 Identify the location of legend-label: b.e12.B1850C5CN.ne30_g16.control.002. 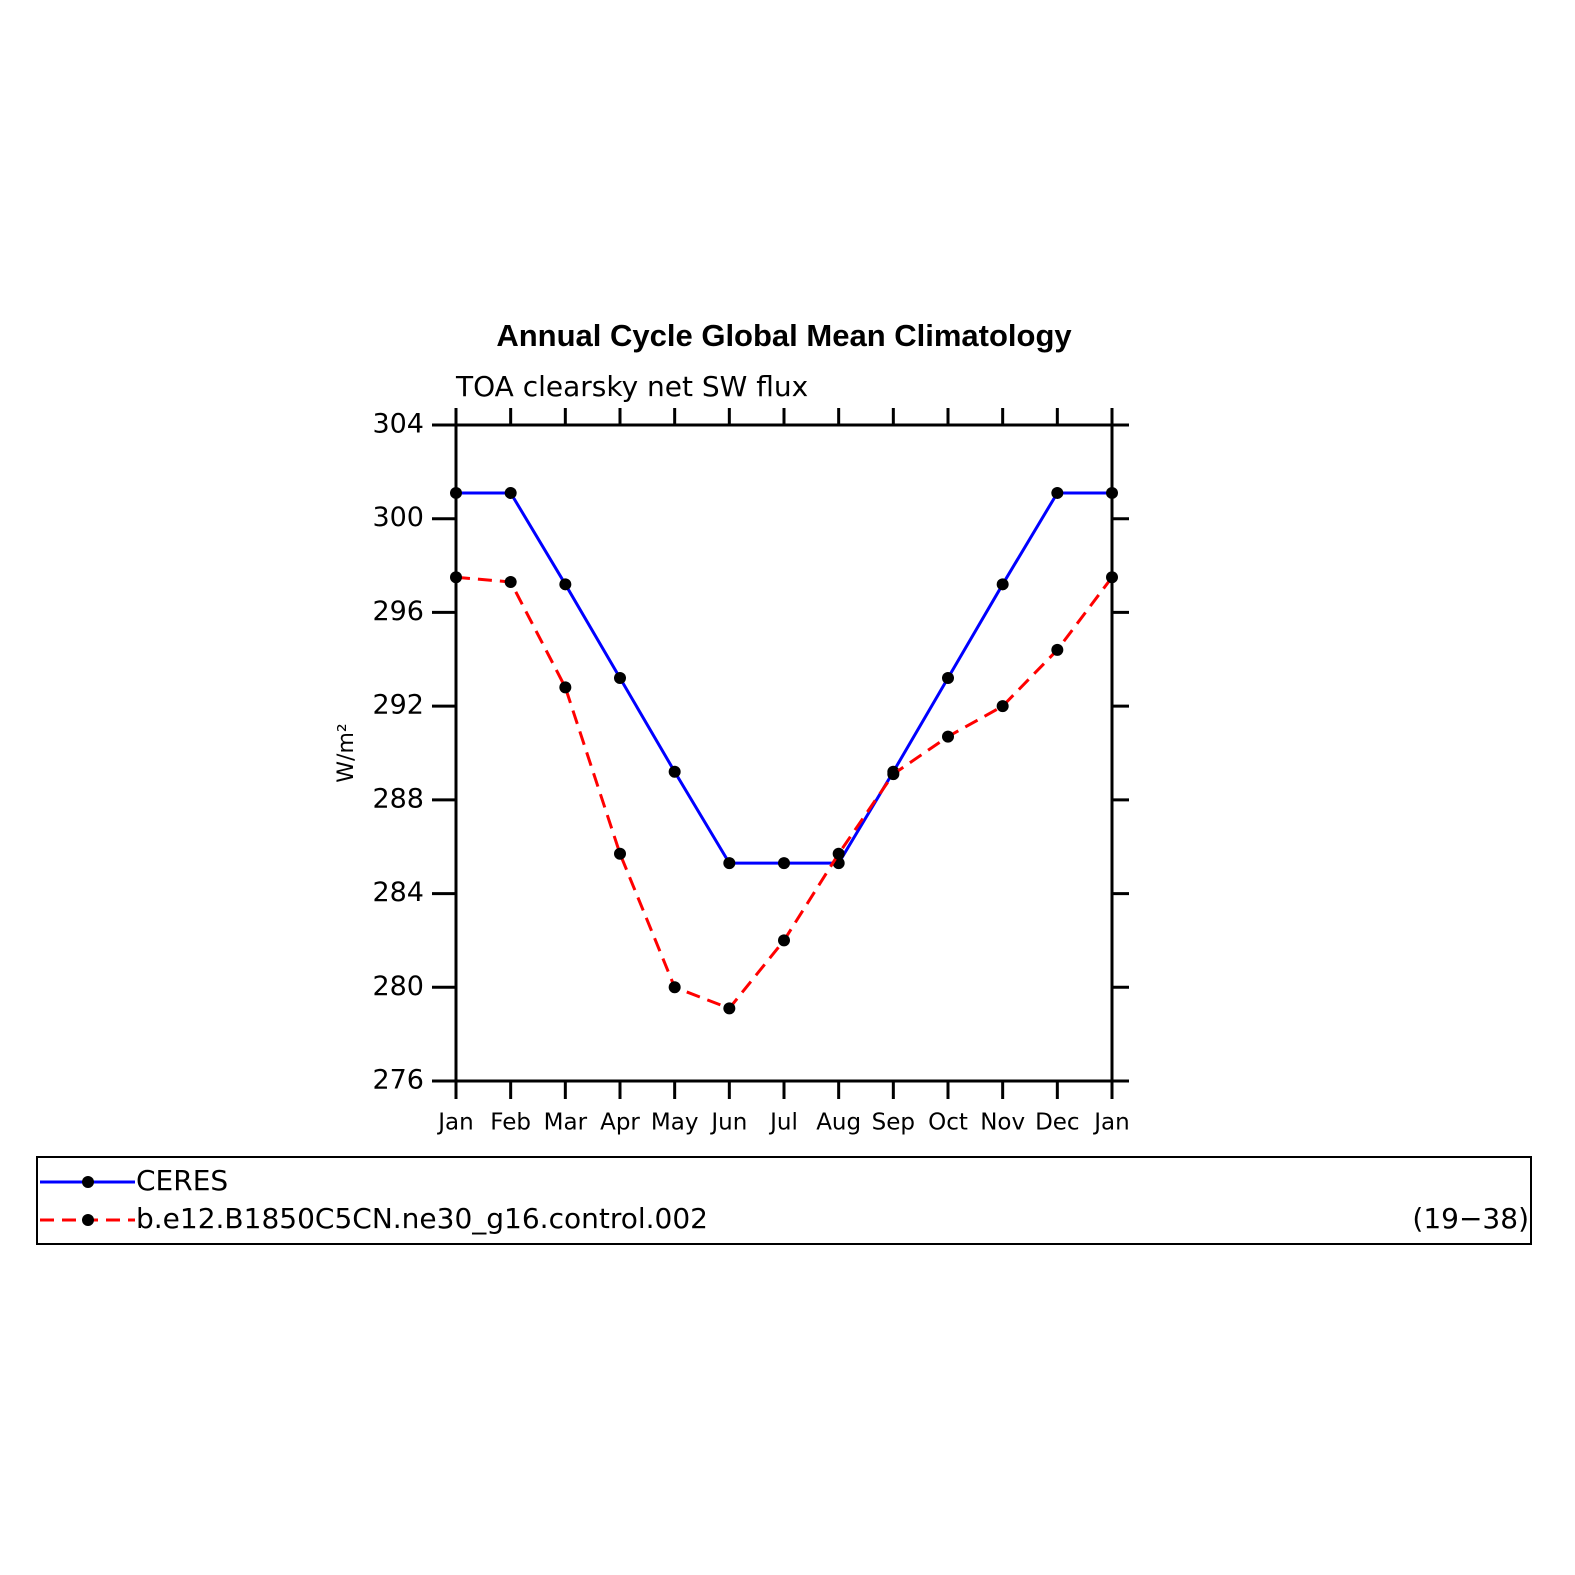
(422, 1218).